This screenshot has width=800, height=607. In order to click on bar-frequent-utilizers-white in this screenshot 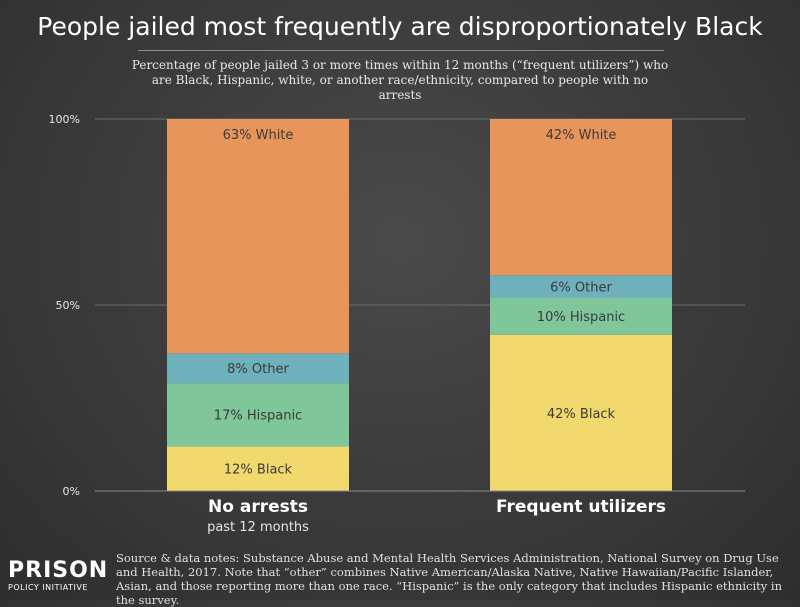, I will do `click(581, 197)`.